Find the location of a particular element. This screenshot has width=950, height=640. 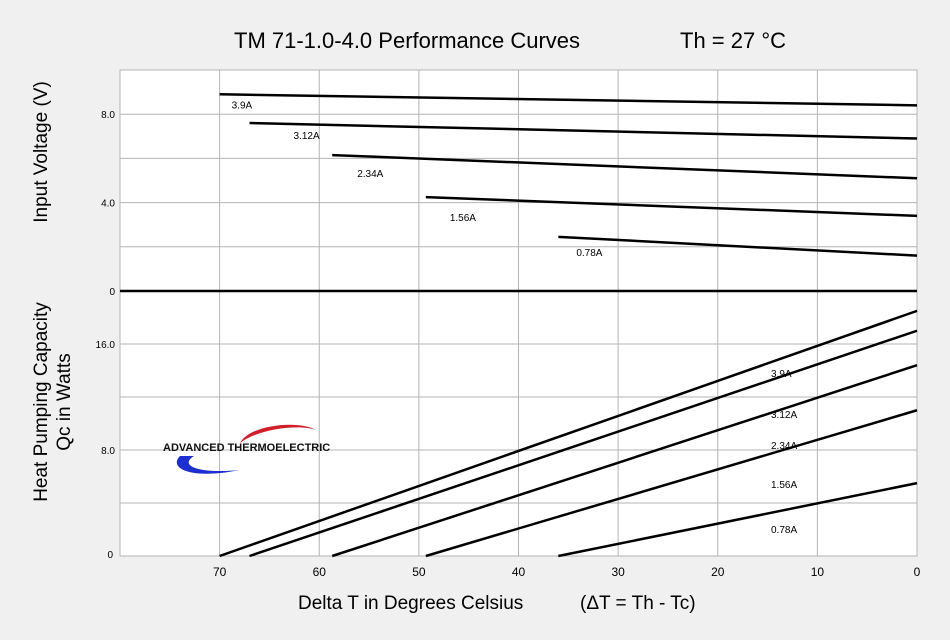

heat-pumping-curve-label: 2.34A is located at coordinates (784, 446).